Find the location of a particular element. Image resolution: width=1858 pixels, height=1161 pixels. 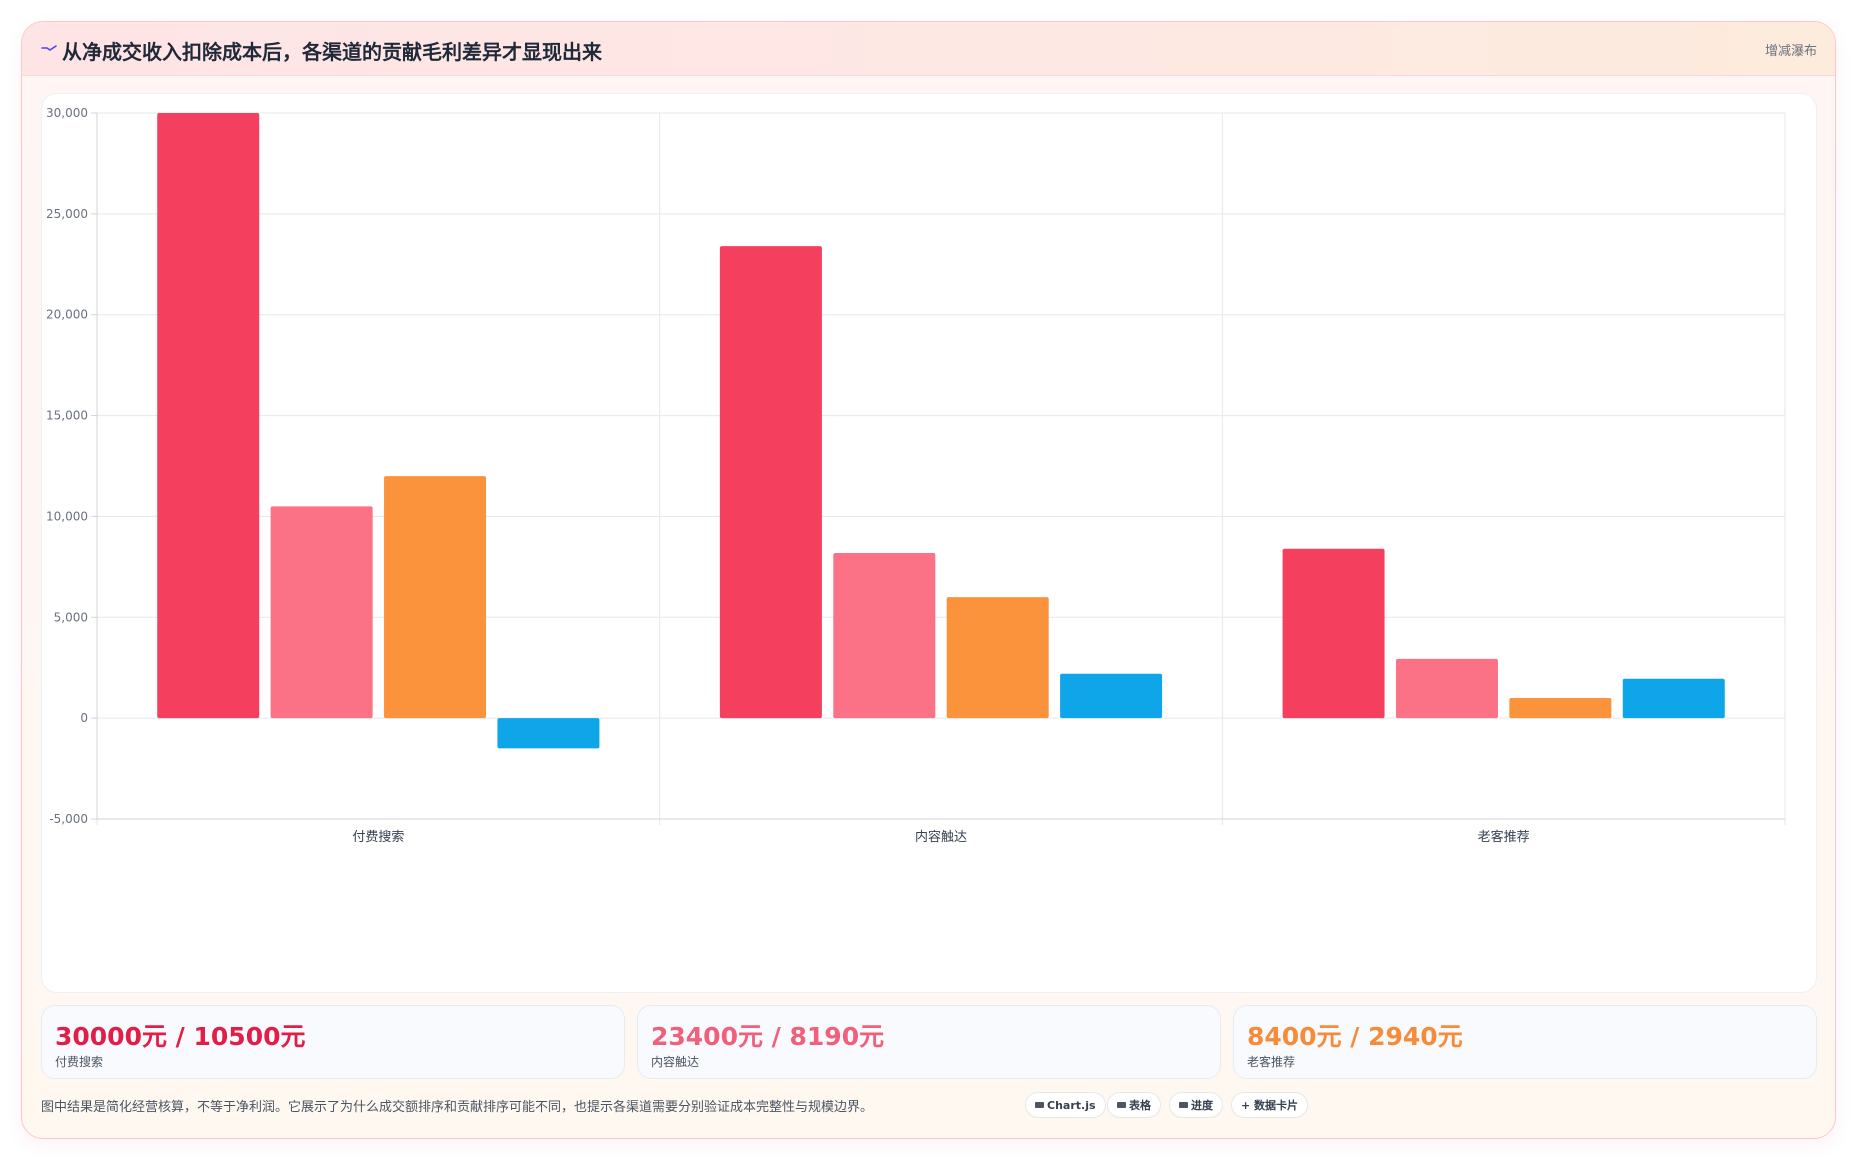

chip-table: 表格 is located at coordinates (1134, 1105).